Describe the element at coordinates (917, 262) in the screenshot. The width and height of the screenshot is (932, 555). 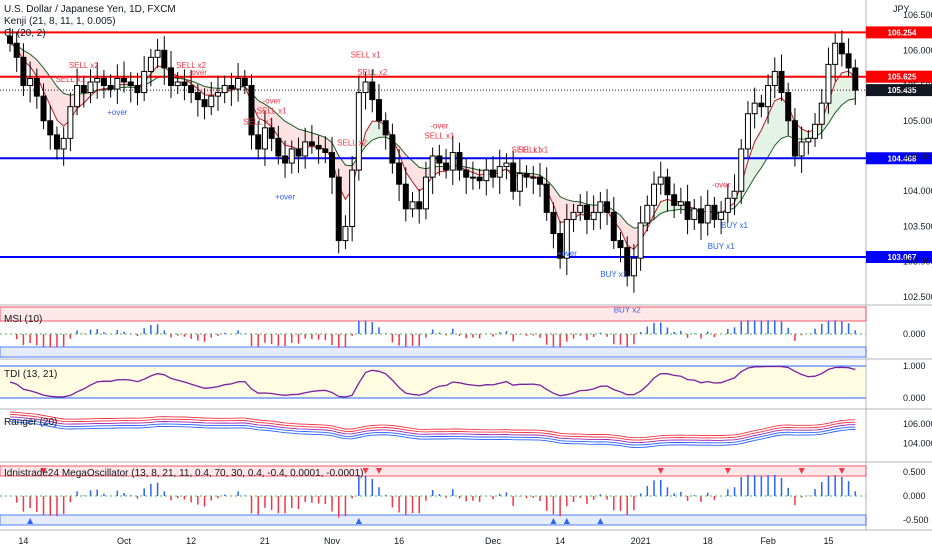
I see `price-tick-label: 103.000` at that location.